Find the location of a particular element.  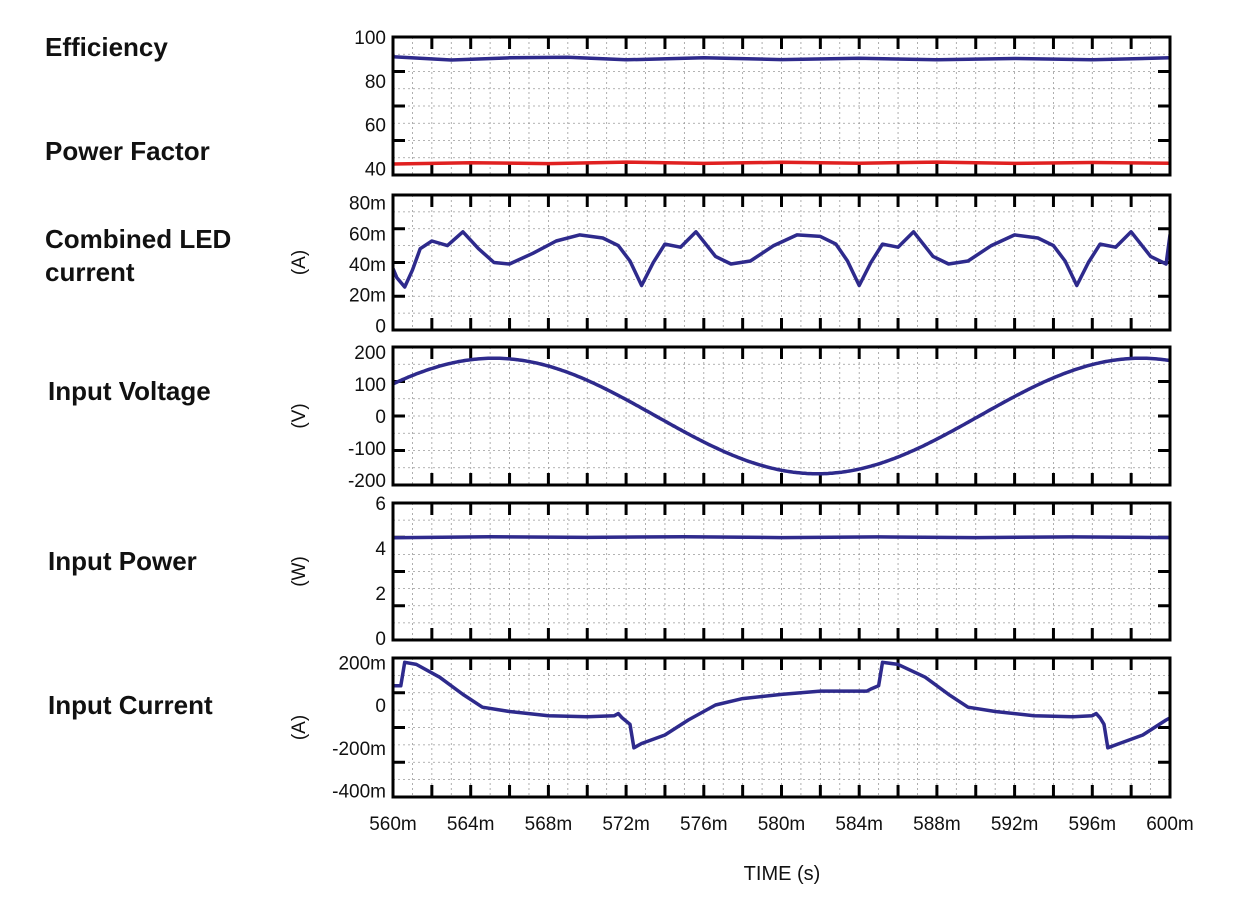

x-tick-label: 592m is located at coordinates (1015, 824).